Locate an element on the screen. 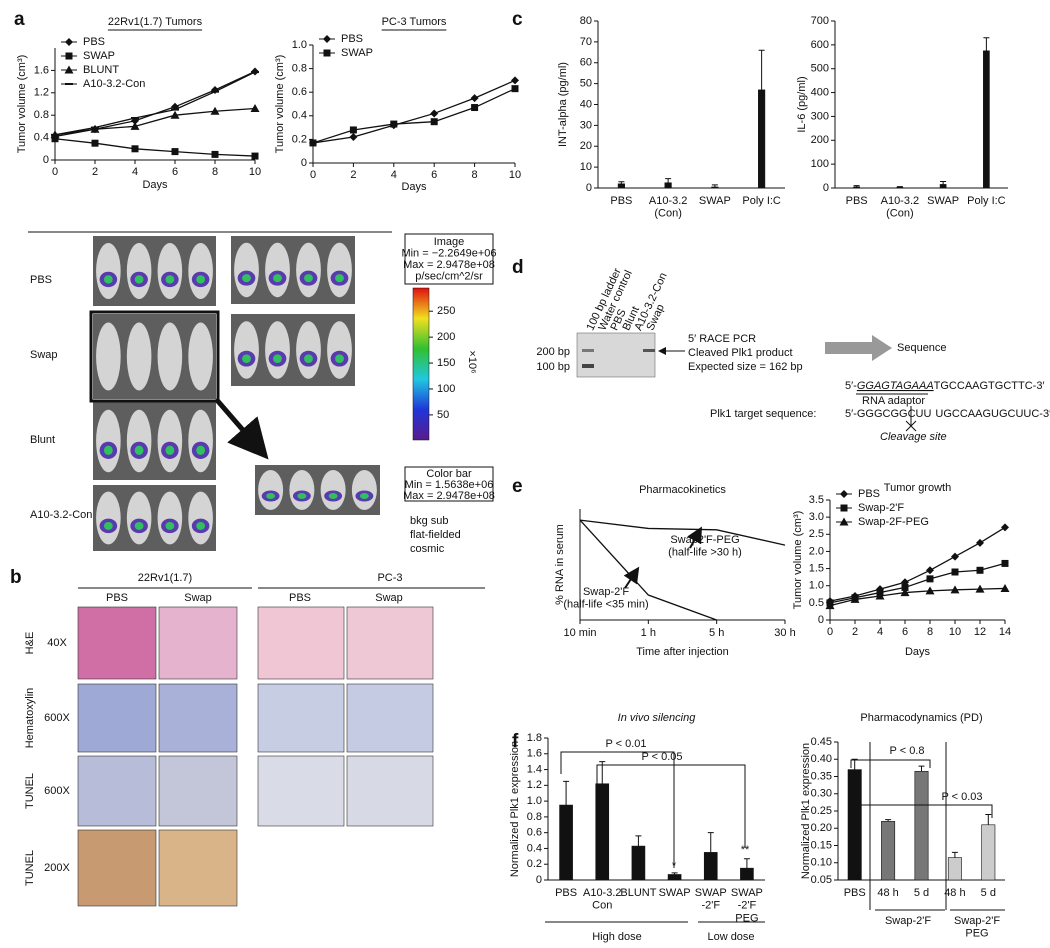  y-tick-label: 10 is located at coordinates (586, 167).